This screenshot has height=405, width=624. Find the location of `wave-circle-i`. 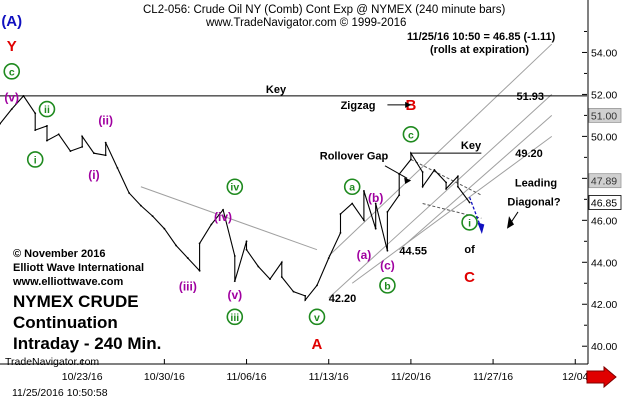

wave-circle-i is located at coordinates (35, 159).